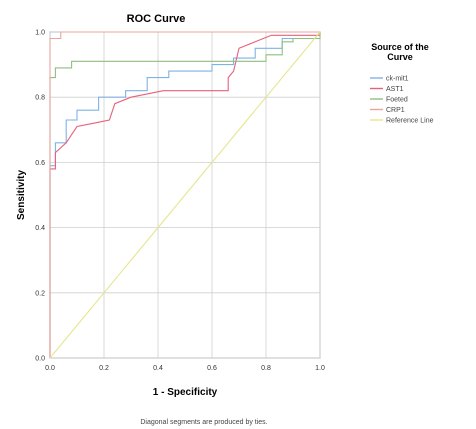 This screenshot has height=429, width=476. Describe the element at coordinates (400, 52) in the screenshot. I see `legend-title: Source of the Curve` at that location.